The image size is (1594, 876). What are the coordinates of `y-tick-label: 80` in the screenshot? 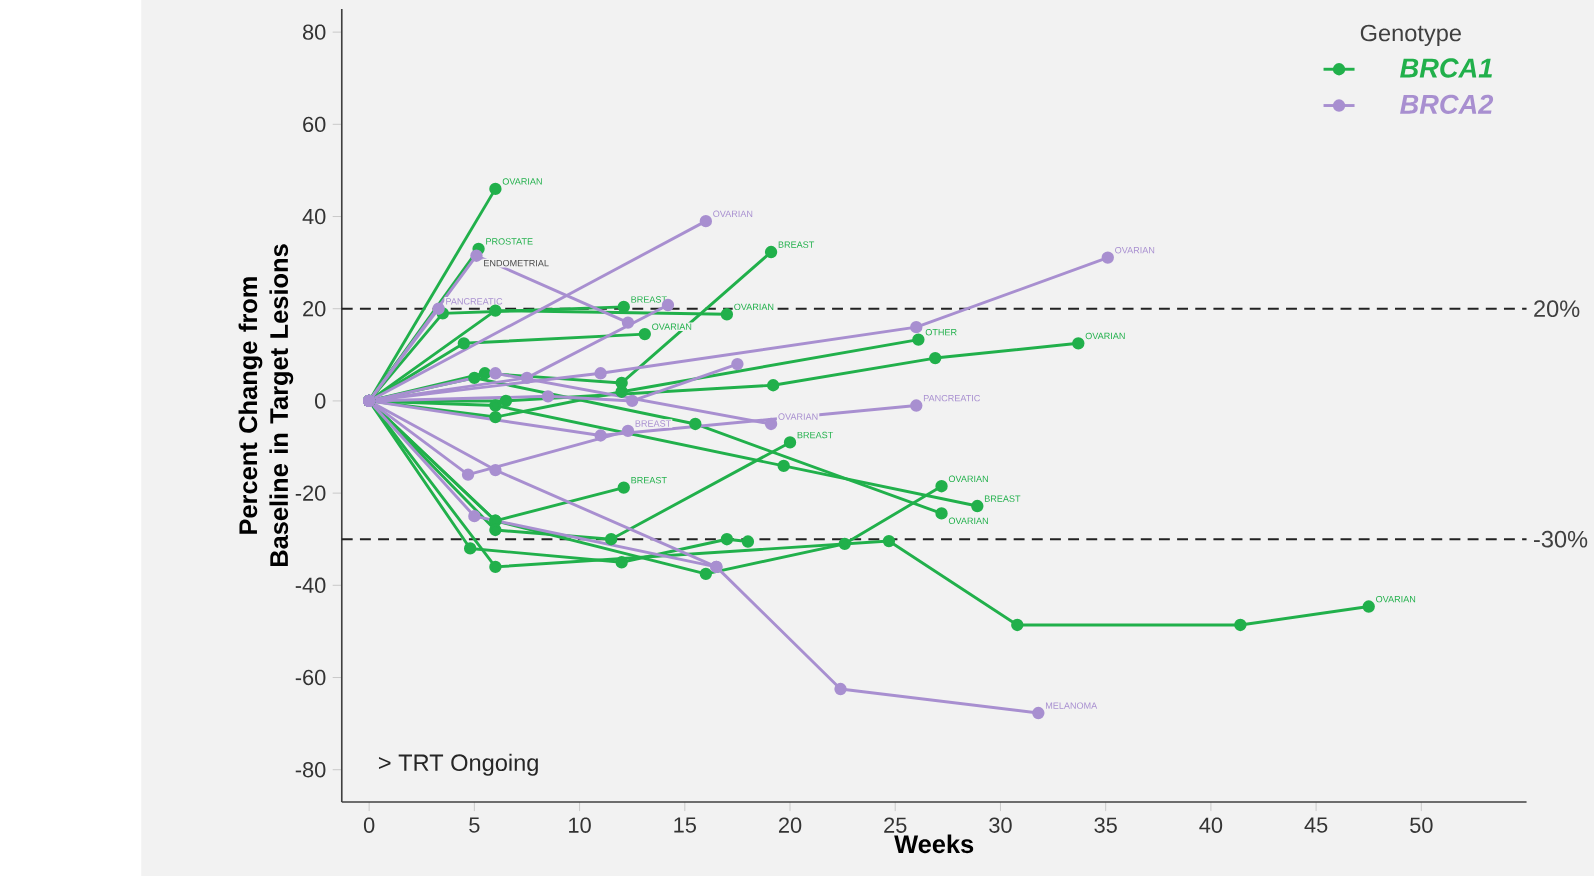 It's located at (314, 32).